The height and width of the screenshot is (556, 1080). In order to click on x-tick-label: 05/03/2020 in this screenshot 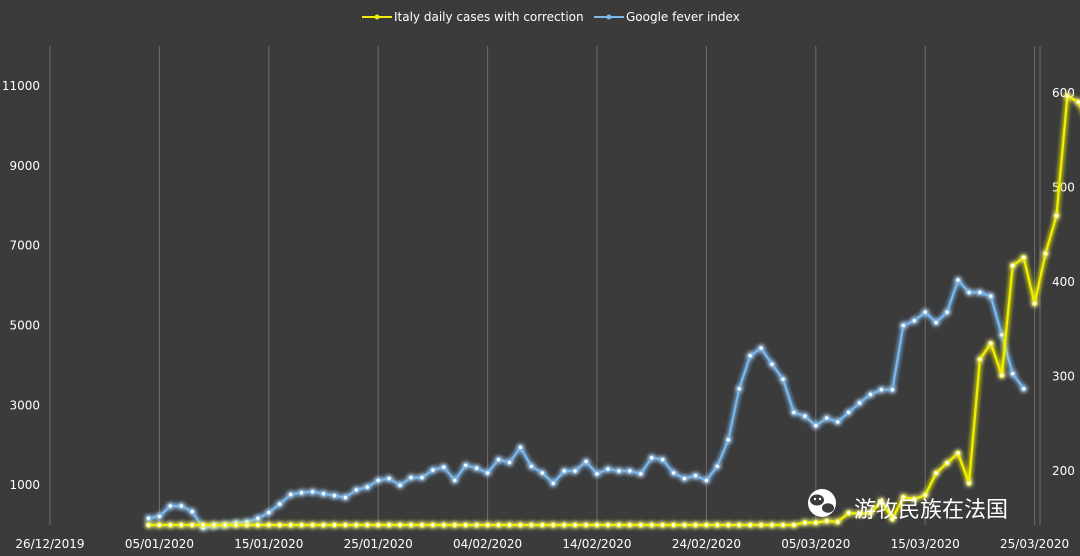, I will do `click(815, 544)`.